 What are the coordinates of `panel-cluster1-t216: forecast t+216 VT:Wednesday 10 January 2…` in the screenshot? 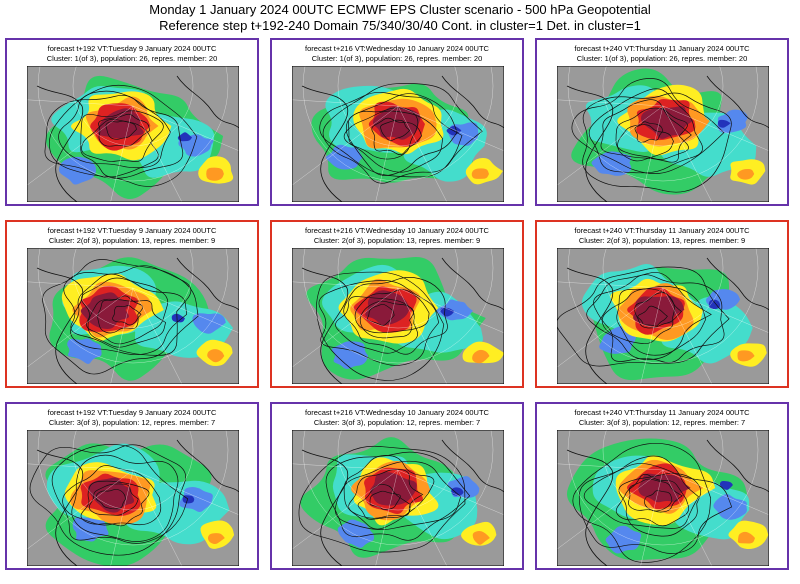 It's located at (397, 122).